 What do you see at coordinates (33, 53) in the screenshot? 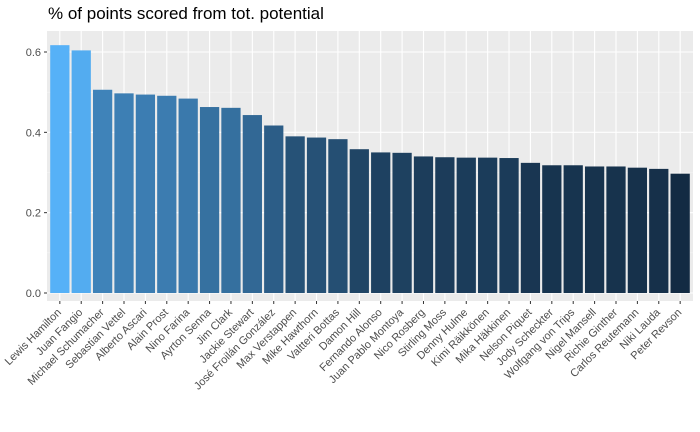
I see `y-tick-label: 0.6` at bounding box center [33, 53].